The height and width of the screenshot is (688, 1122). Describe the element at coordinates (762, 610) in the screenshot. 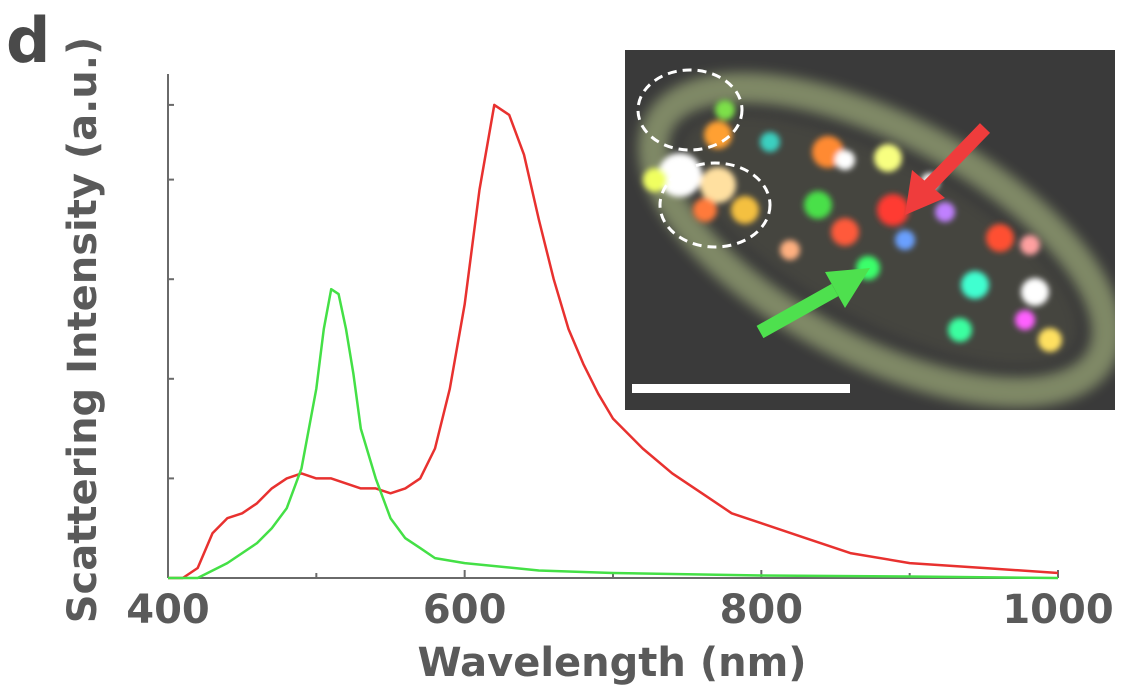

I see `x-tick-label: 800` at that location.